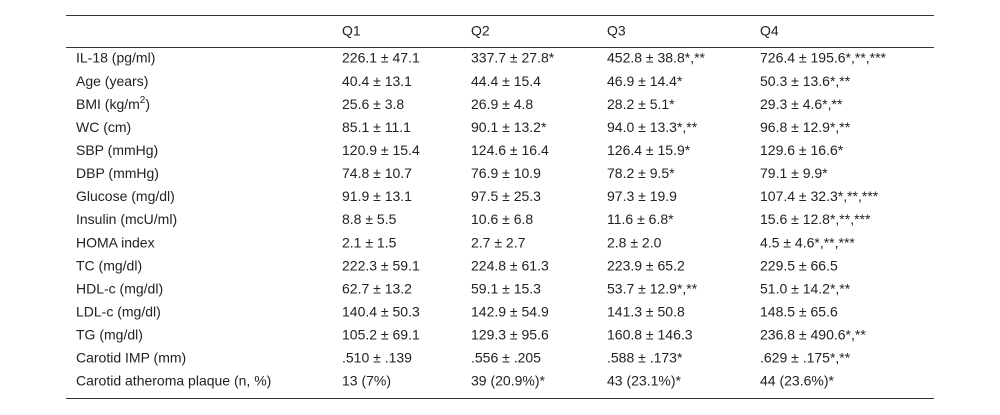  I want to click on cell: 148.5 ± 65.6, so click(799, 311).